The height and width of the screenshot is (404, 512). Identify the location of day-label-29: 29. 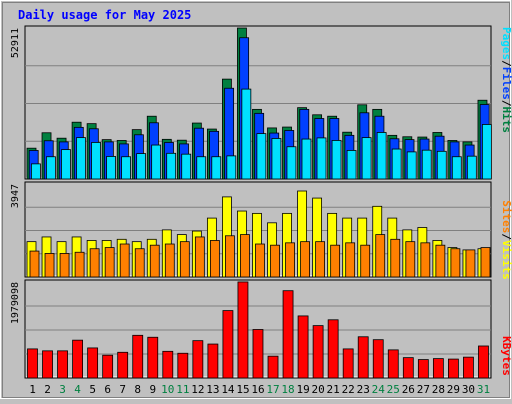
(453, 389).